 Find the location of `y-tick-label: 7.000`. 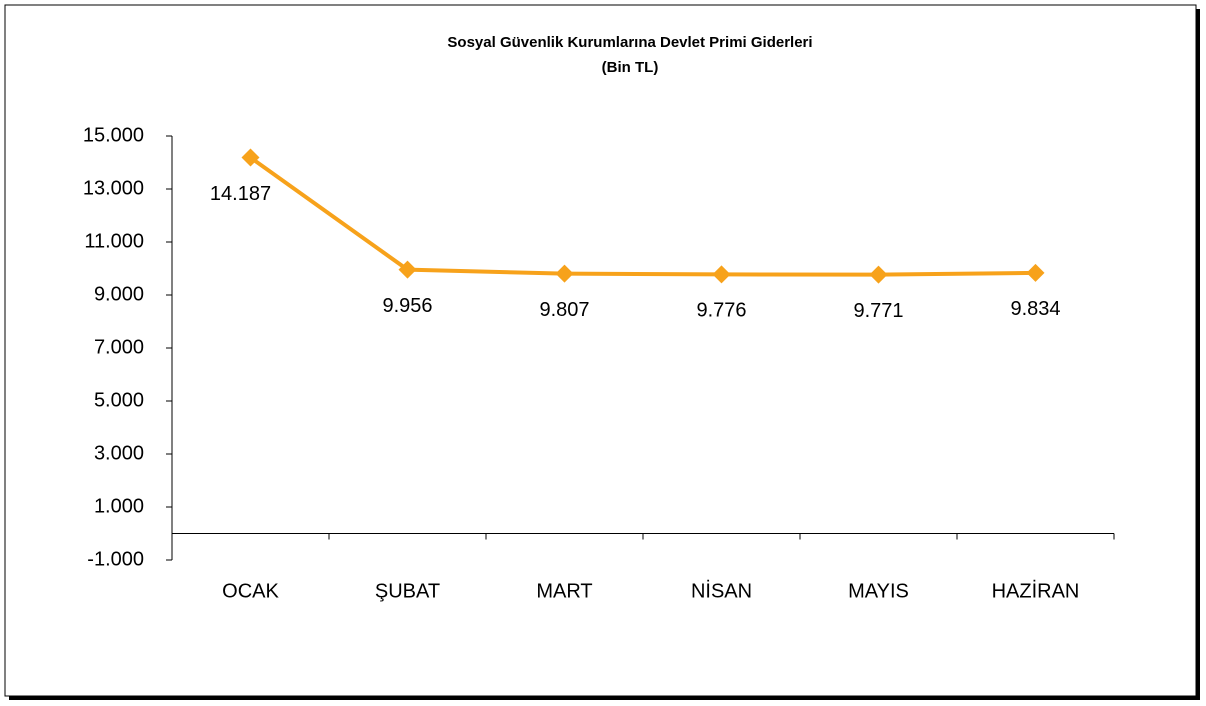

y-tick-label: 7.000 is located at coordinates (119, 347).